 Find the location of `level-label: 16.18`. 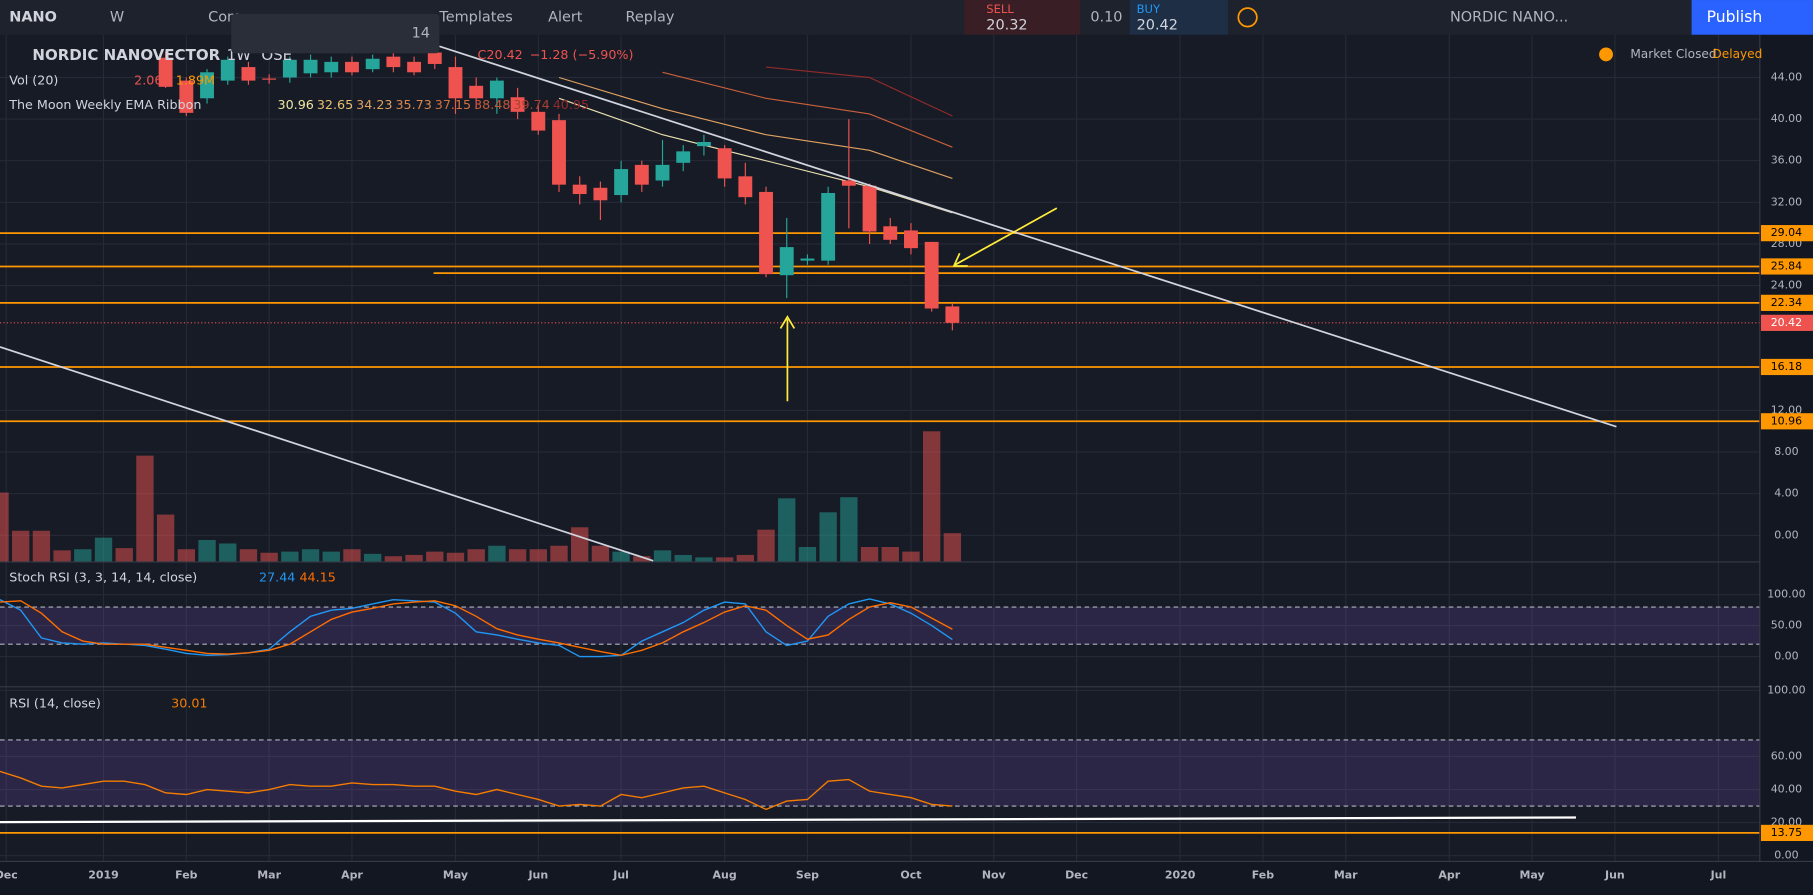

level-label: 16.18 is located at coordinates (1786, 366).